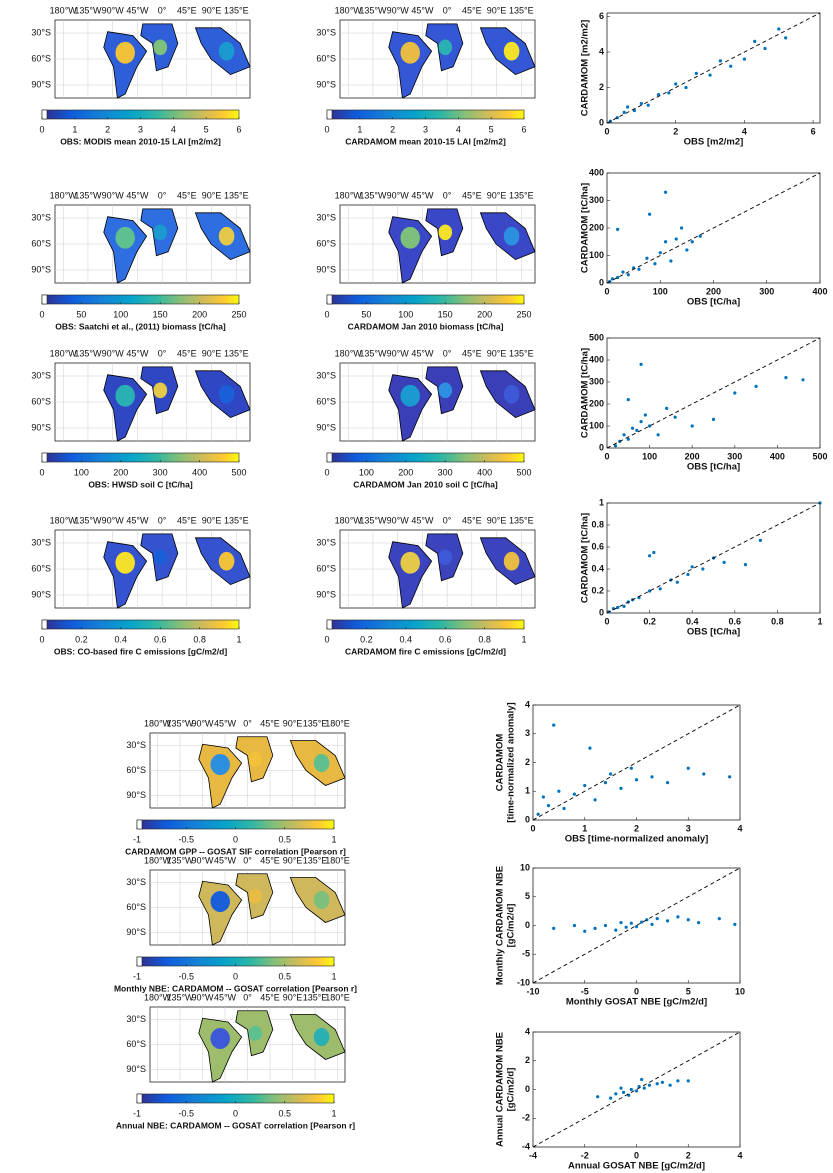 This screenshot has height=1173, width=833. Describe the element at coordinates (585, 1155) in the screenshot. I see `x-tick-label: -2` at that location.